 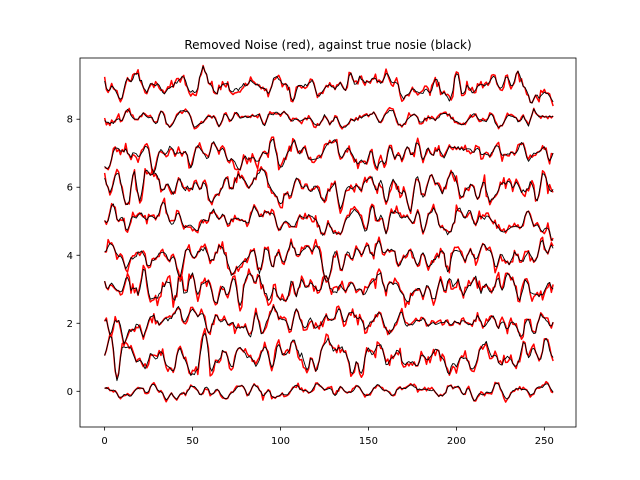 What do you see at coordinates (280, 441) in the screenshot?
I see `x-tick-label: 100` at bounding box center [280, 441].